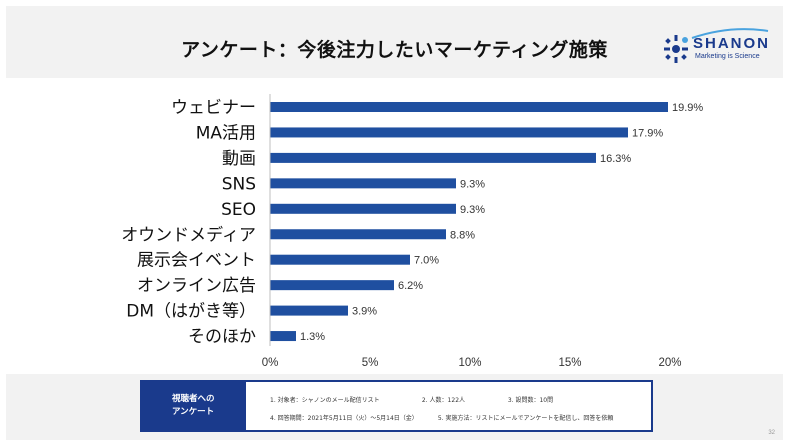 The height and width of the screenshot is (444, 790). Describe the element at coordinates (687, 108) in the screenshot. I see `value-label-1: 19.9%` at that location.